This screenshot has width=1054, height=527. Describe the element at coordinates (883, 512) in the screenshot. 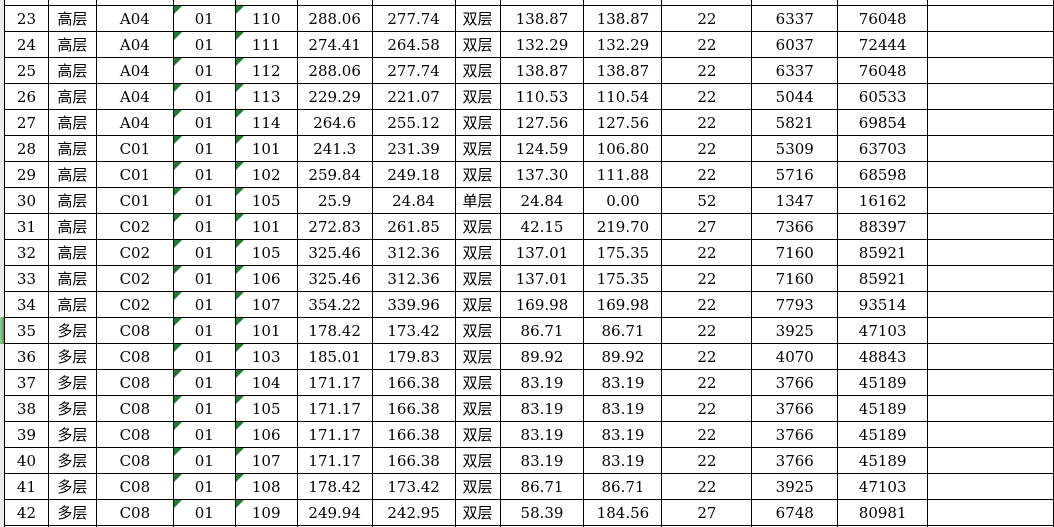

I see `data-cell: 80981` at that location.